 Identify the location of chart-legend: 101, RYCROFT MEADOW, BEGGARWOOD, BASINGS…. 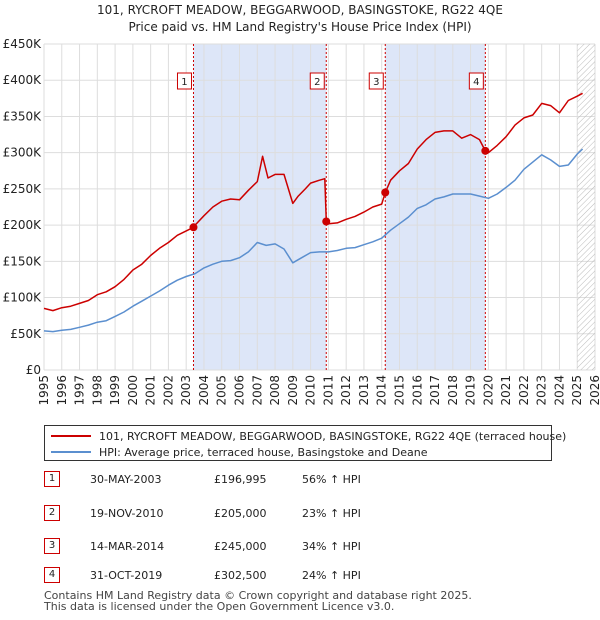
(305, 443).